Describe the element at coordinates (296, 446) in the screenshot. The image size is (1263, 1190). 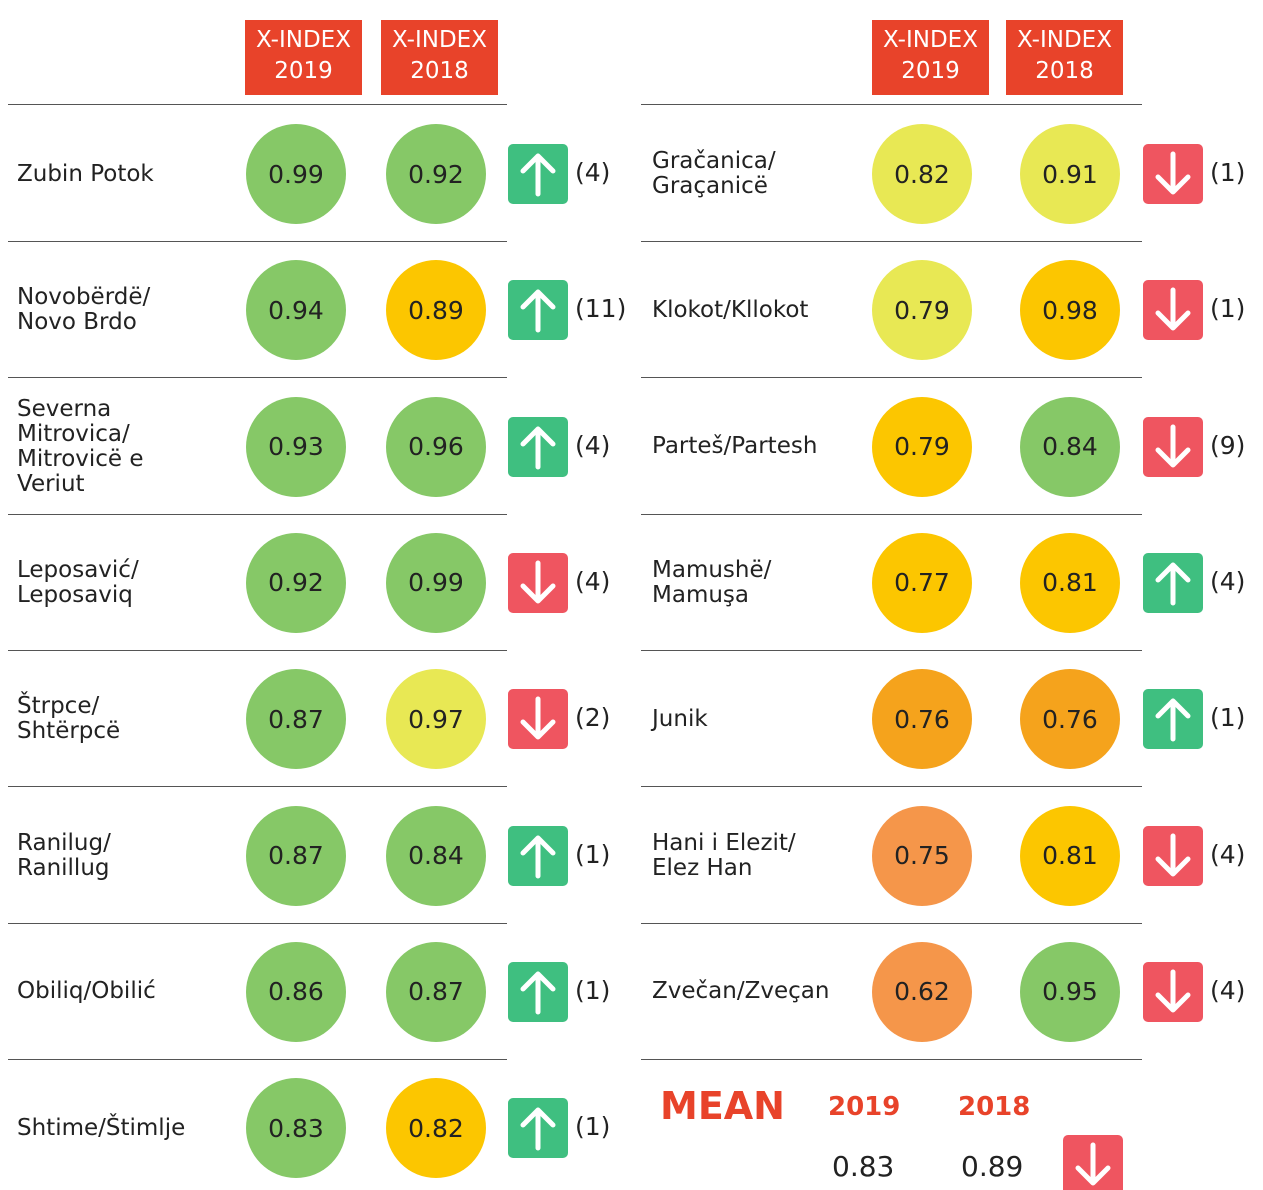
I see `score-circle: 0.93` at that location.